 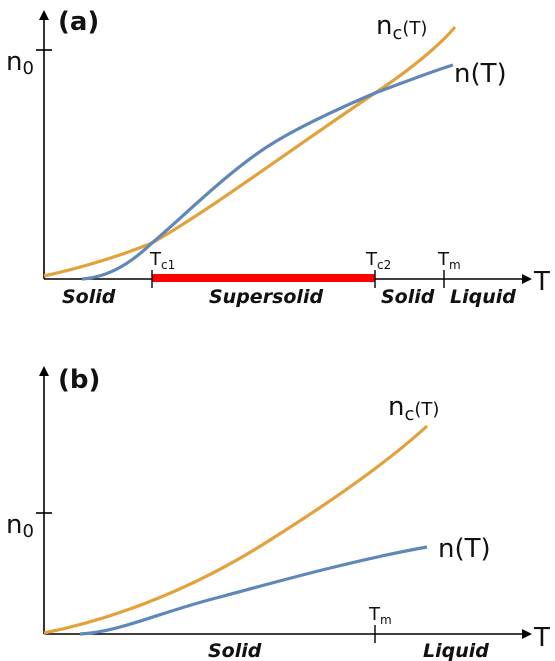 I want to click on panel-a-tm-label: Tm, so click(x=449, y=260).